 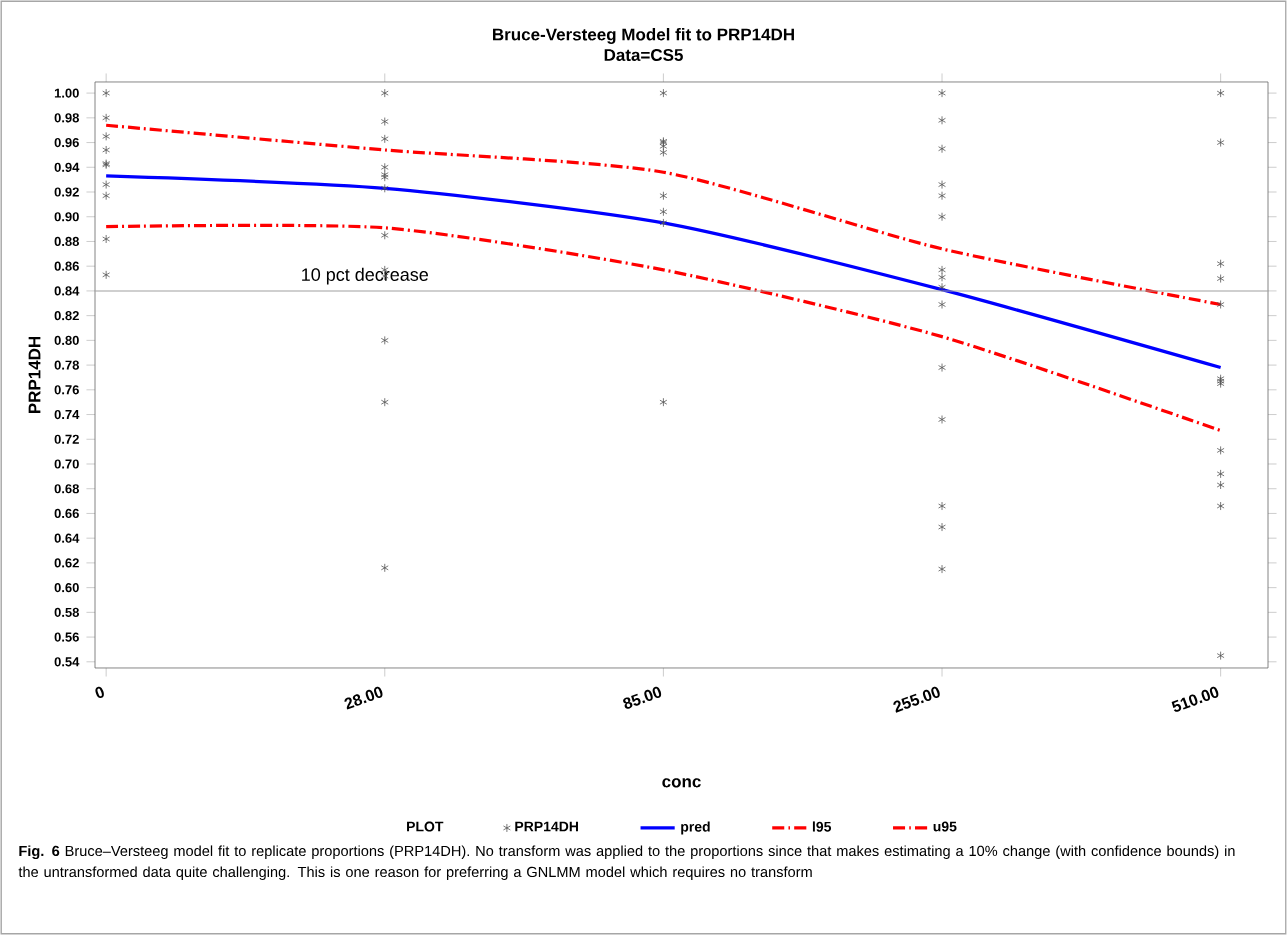 I want to click on legend-label: PRP14DH, so click(x=546, y=826).